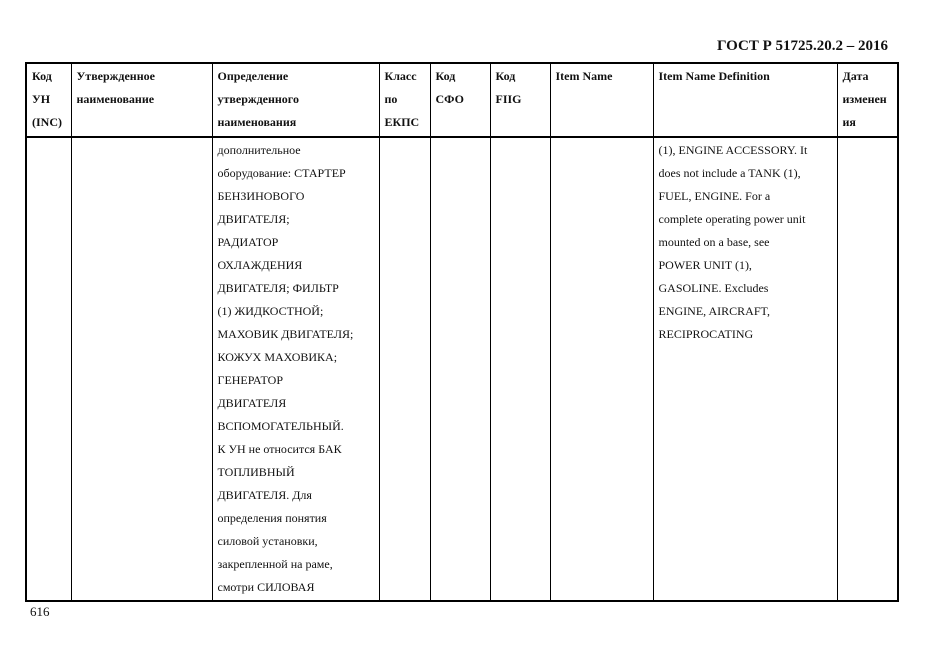 The height and width of the screenshot is (661, 935). Describe the element at coordinates (257, 122) in the screenshot. I see `header-line: наименования` at that location.